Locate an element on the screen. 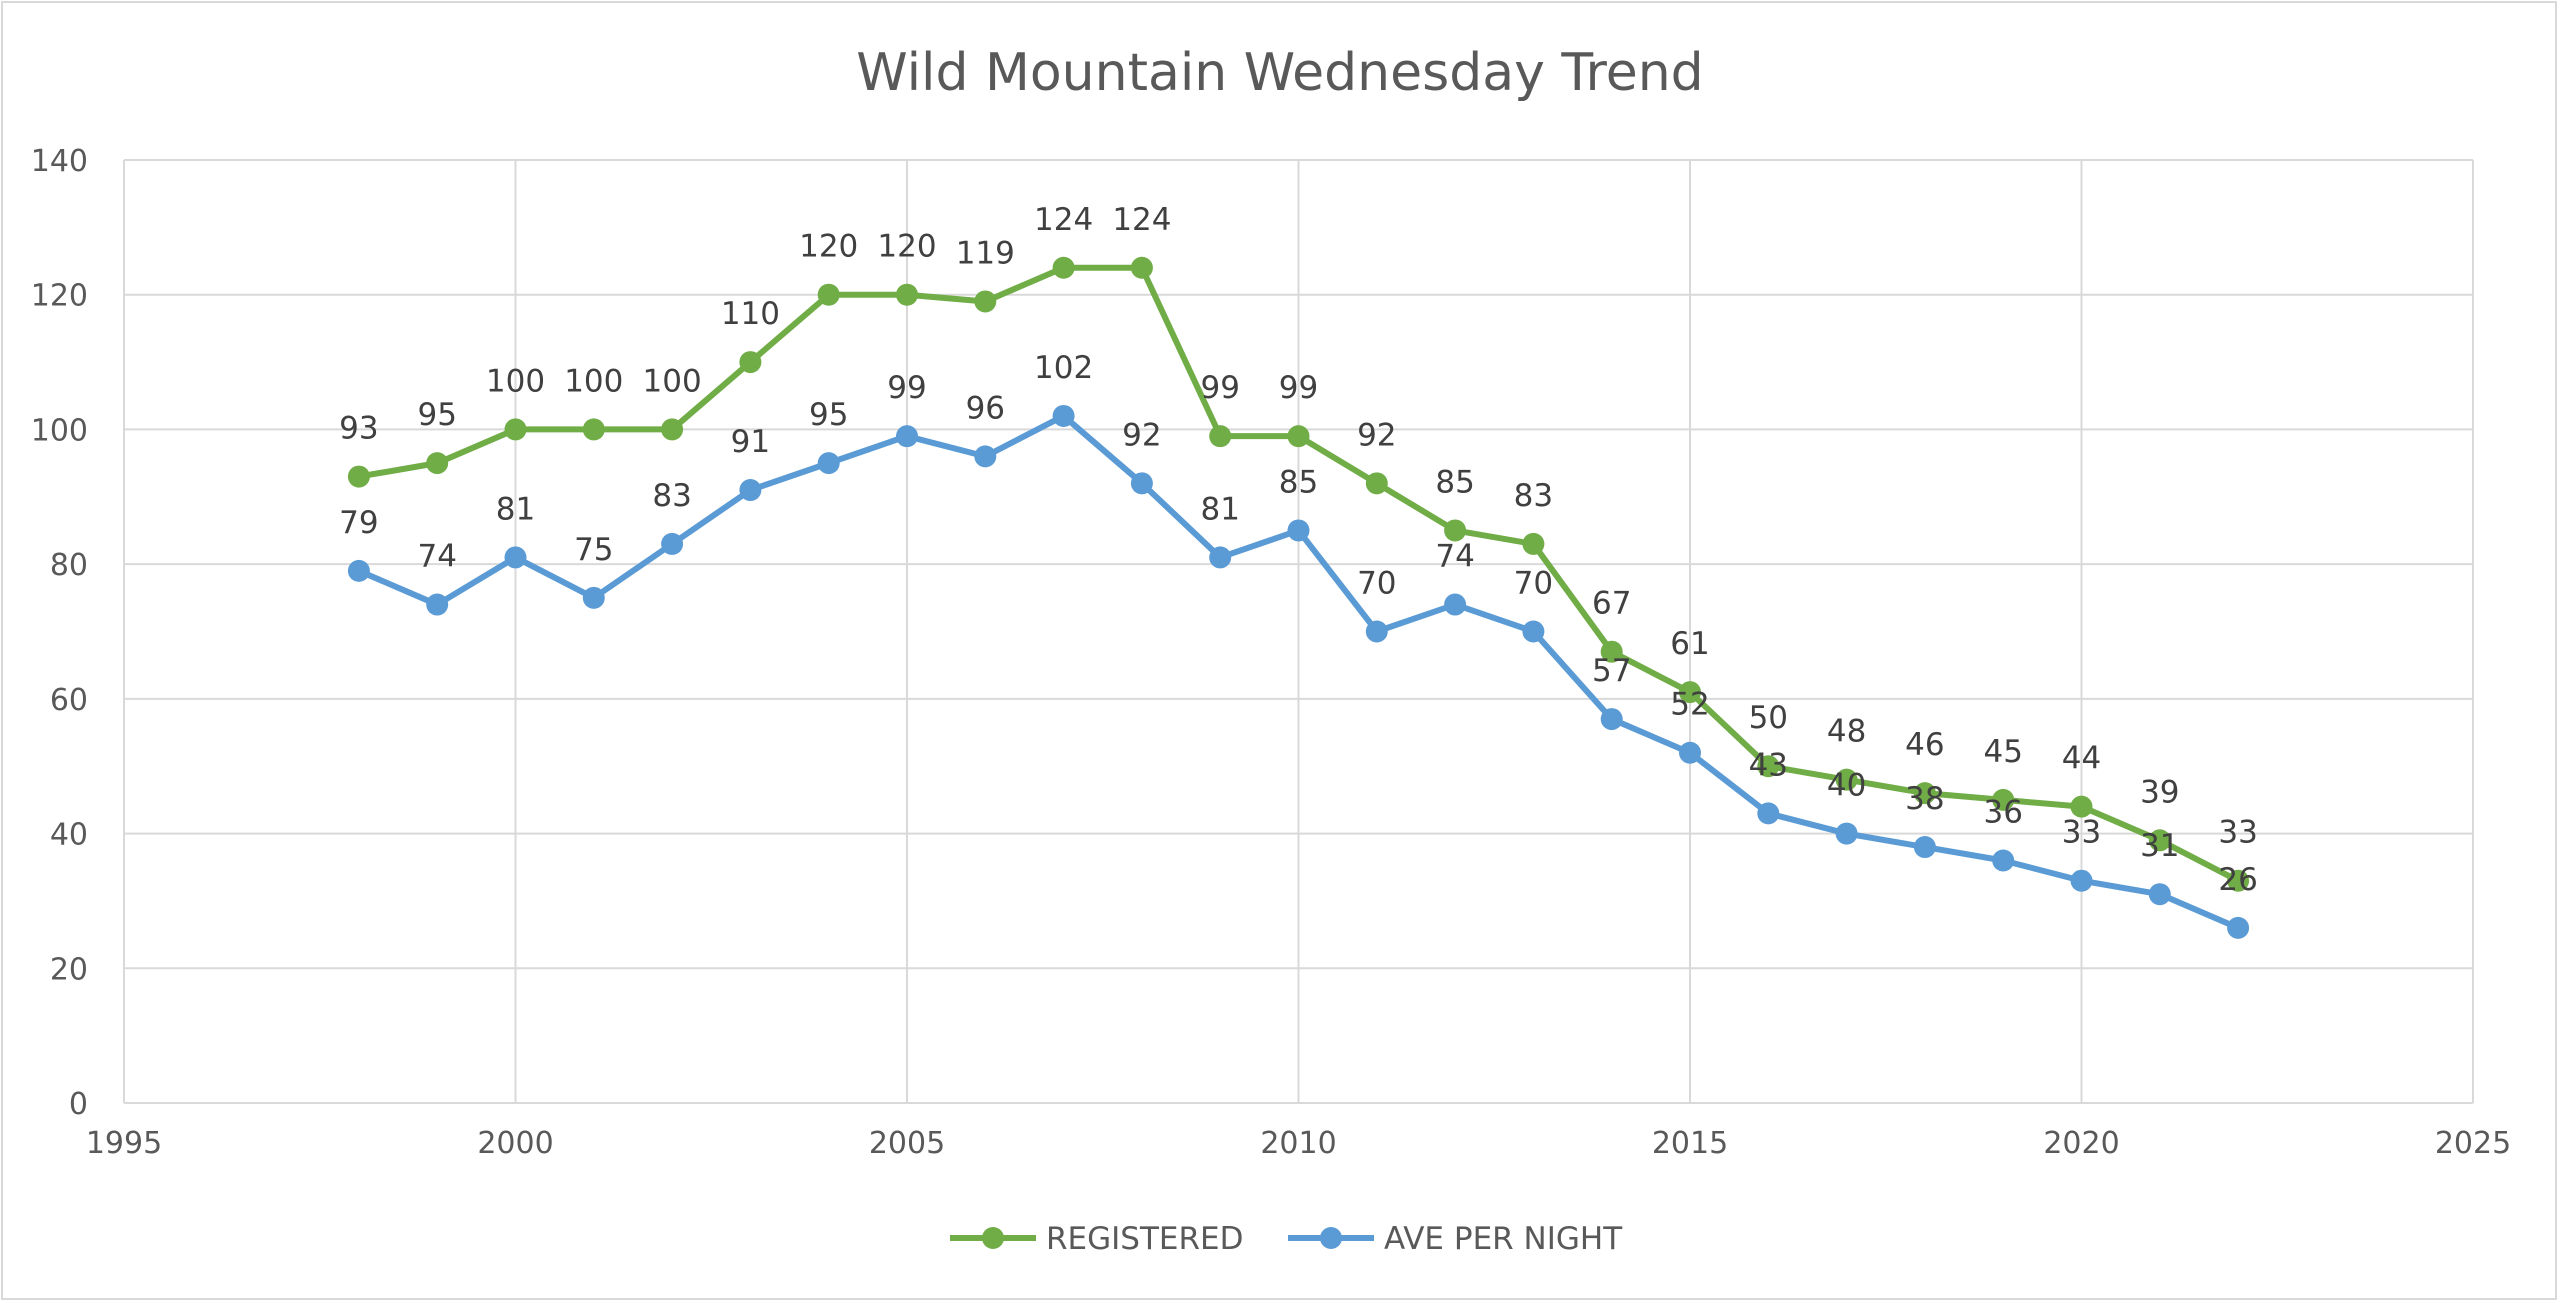 The width and height of the screenshot is (2560, 1303). data-label: 40 is located at coordinates (1846, 786).